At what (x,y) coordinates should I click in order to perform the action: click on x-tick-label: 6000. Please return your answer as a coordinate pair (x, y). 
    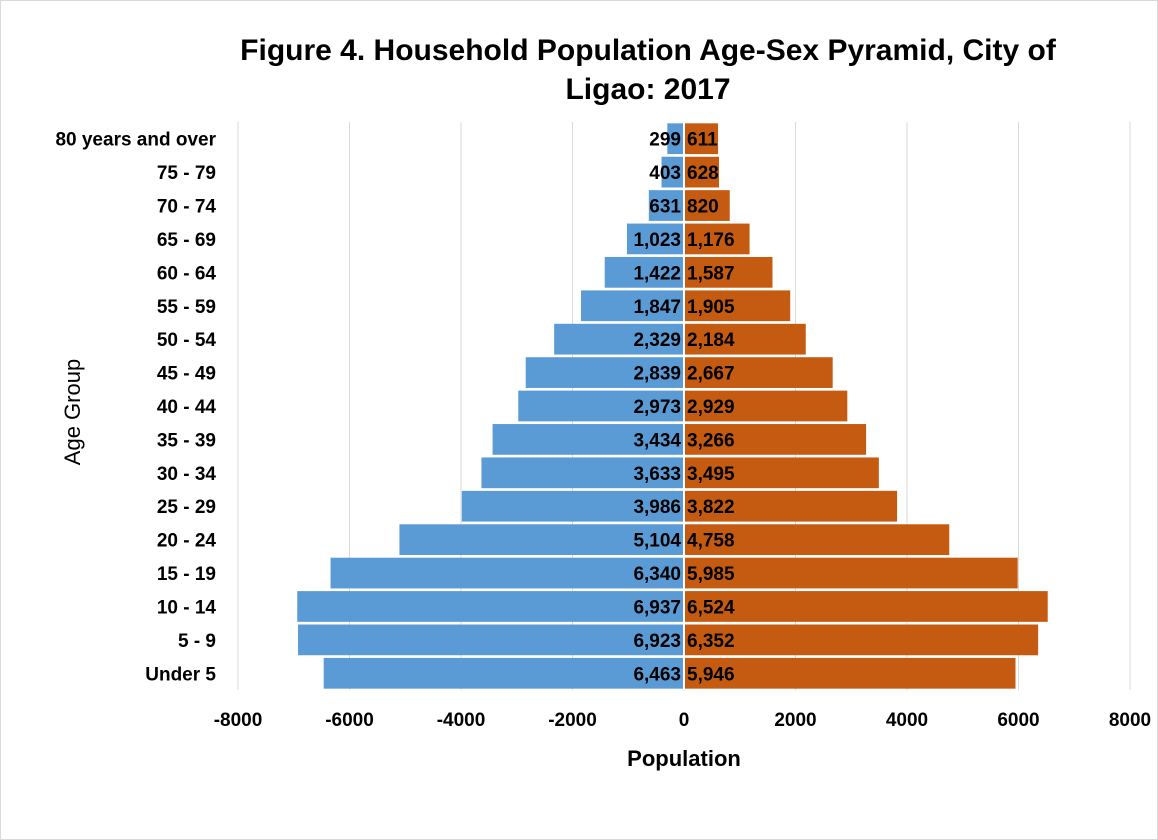
    Looking at the image, I should click on (1018, 720).